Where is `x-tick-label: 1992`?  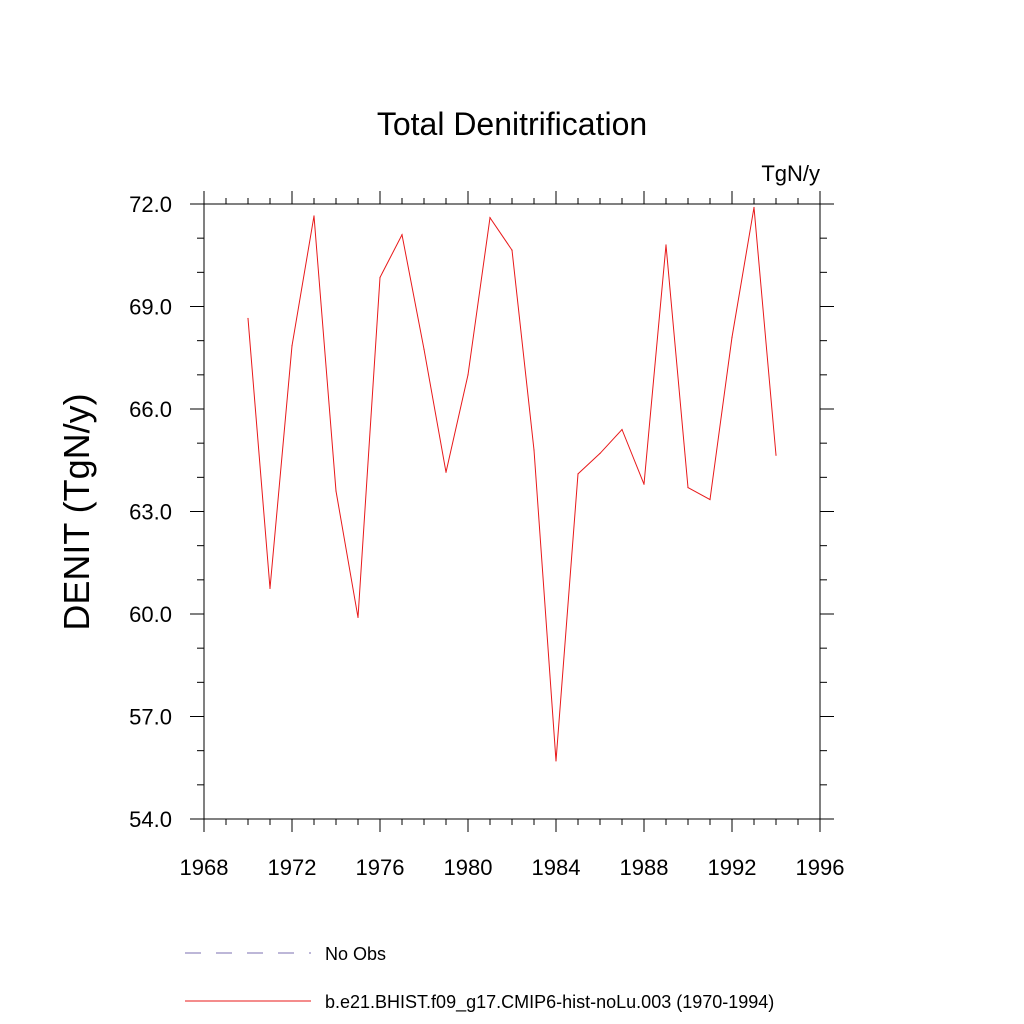 x-tick-label: 1992 is located at coordinates (732, 867).